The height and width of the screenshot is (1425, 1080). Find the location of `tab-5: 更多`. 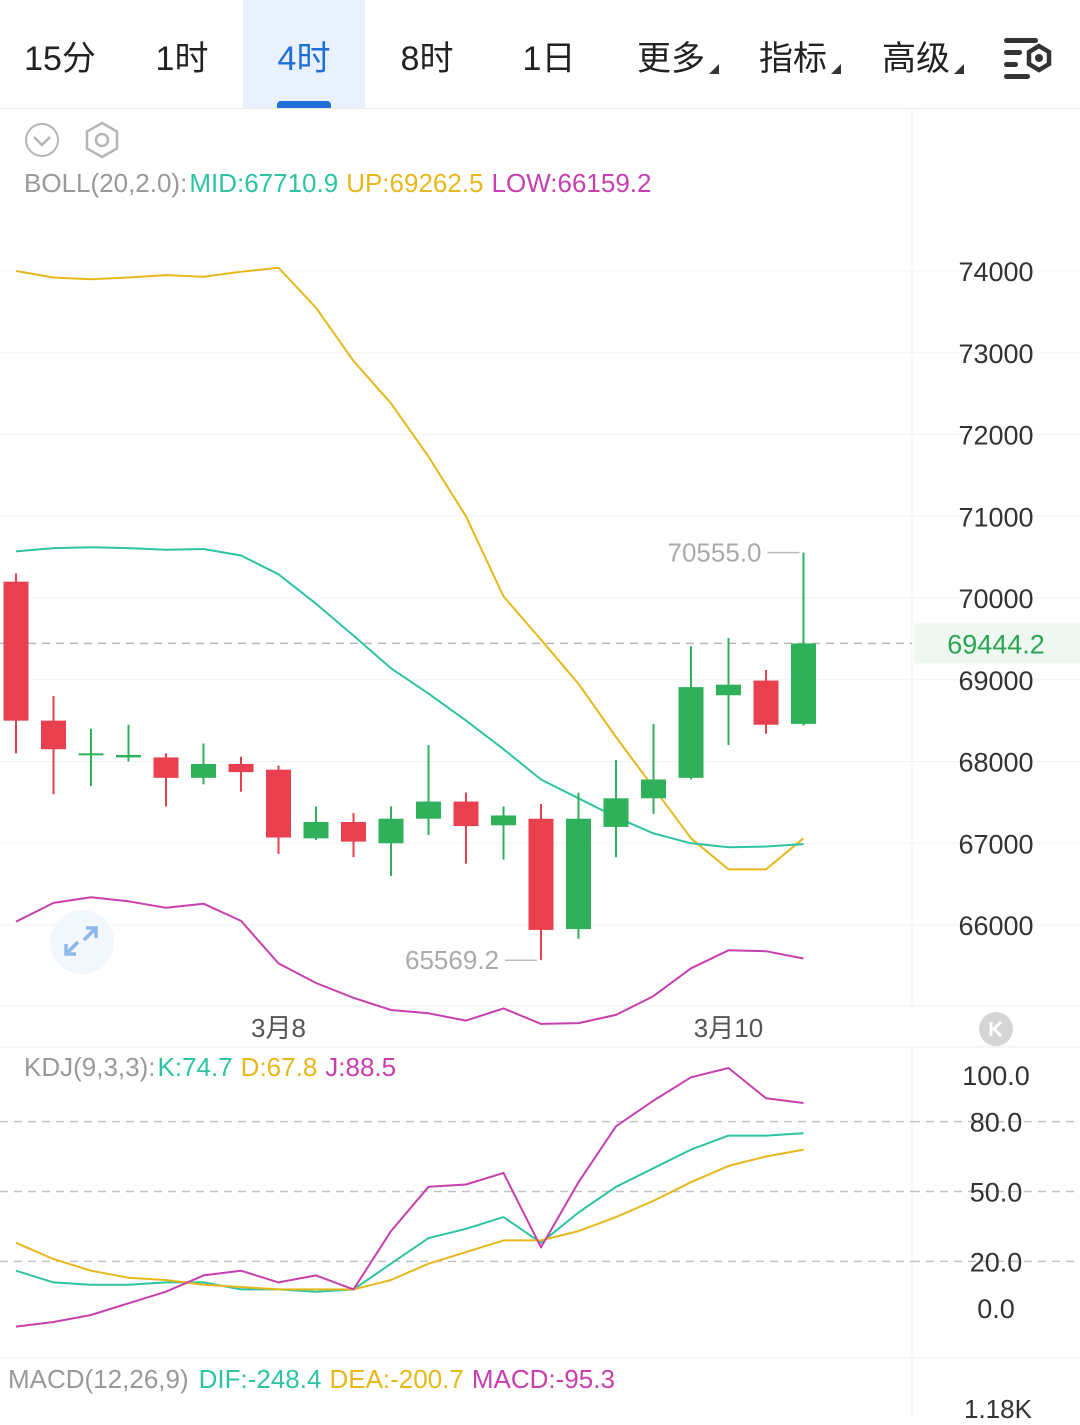

tab-5: 更多 is located at coordinates (678, 54).